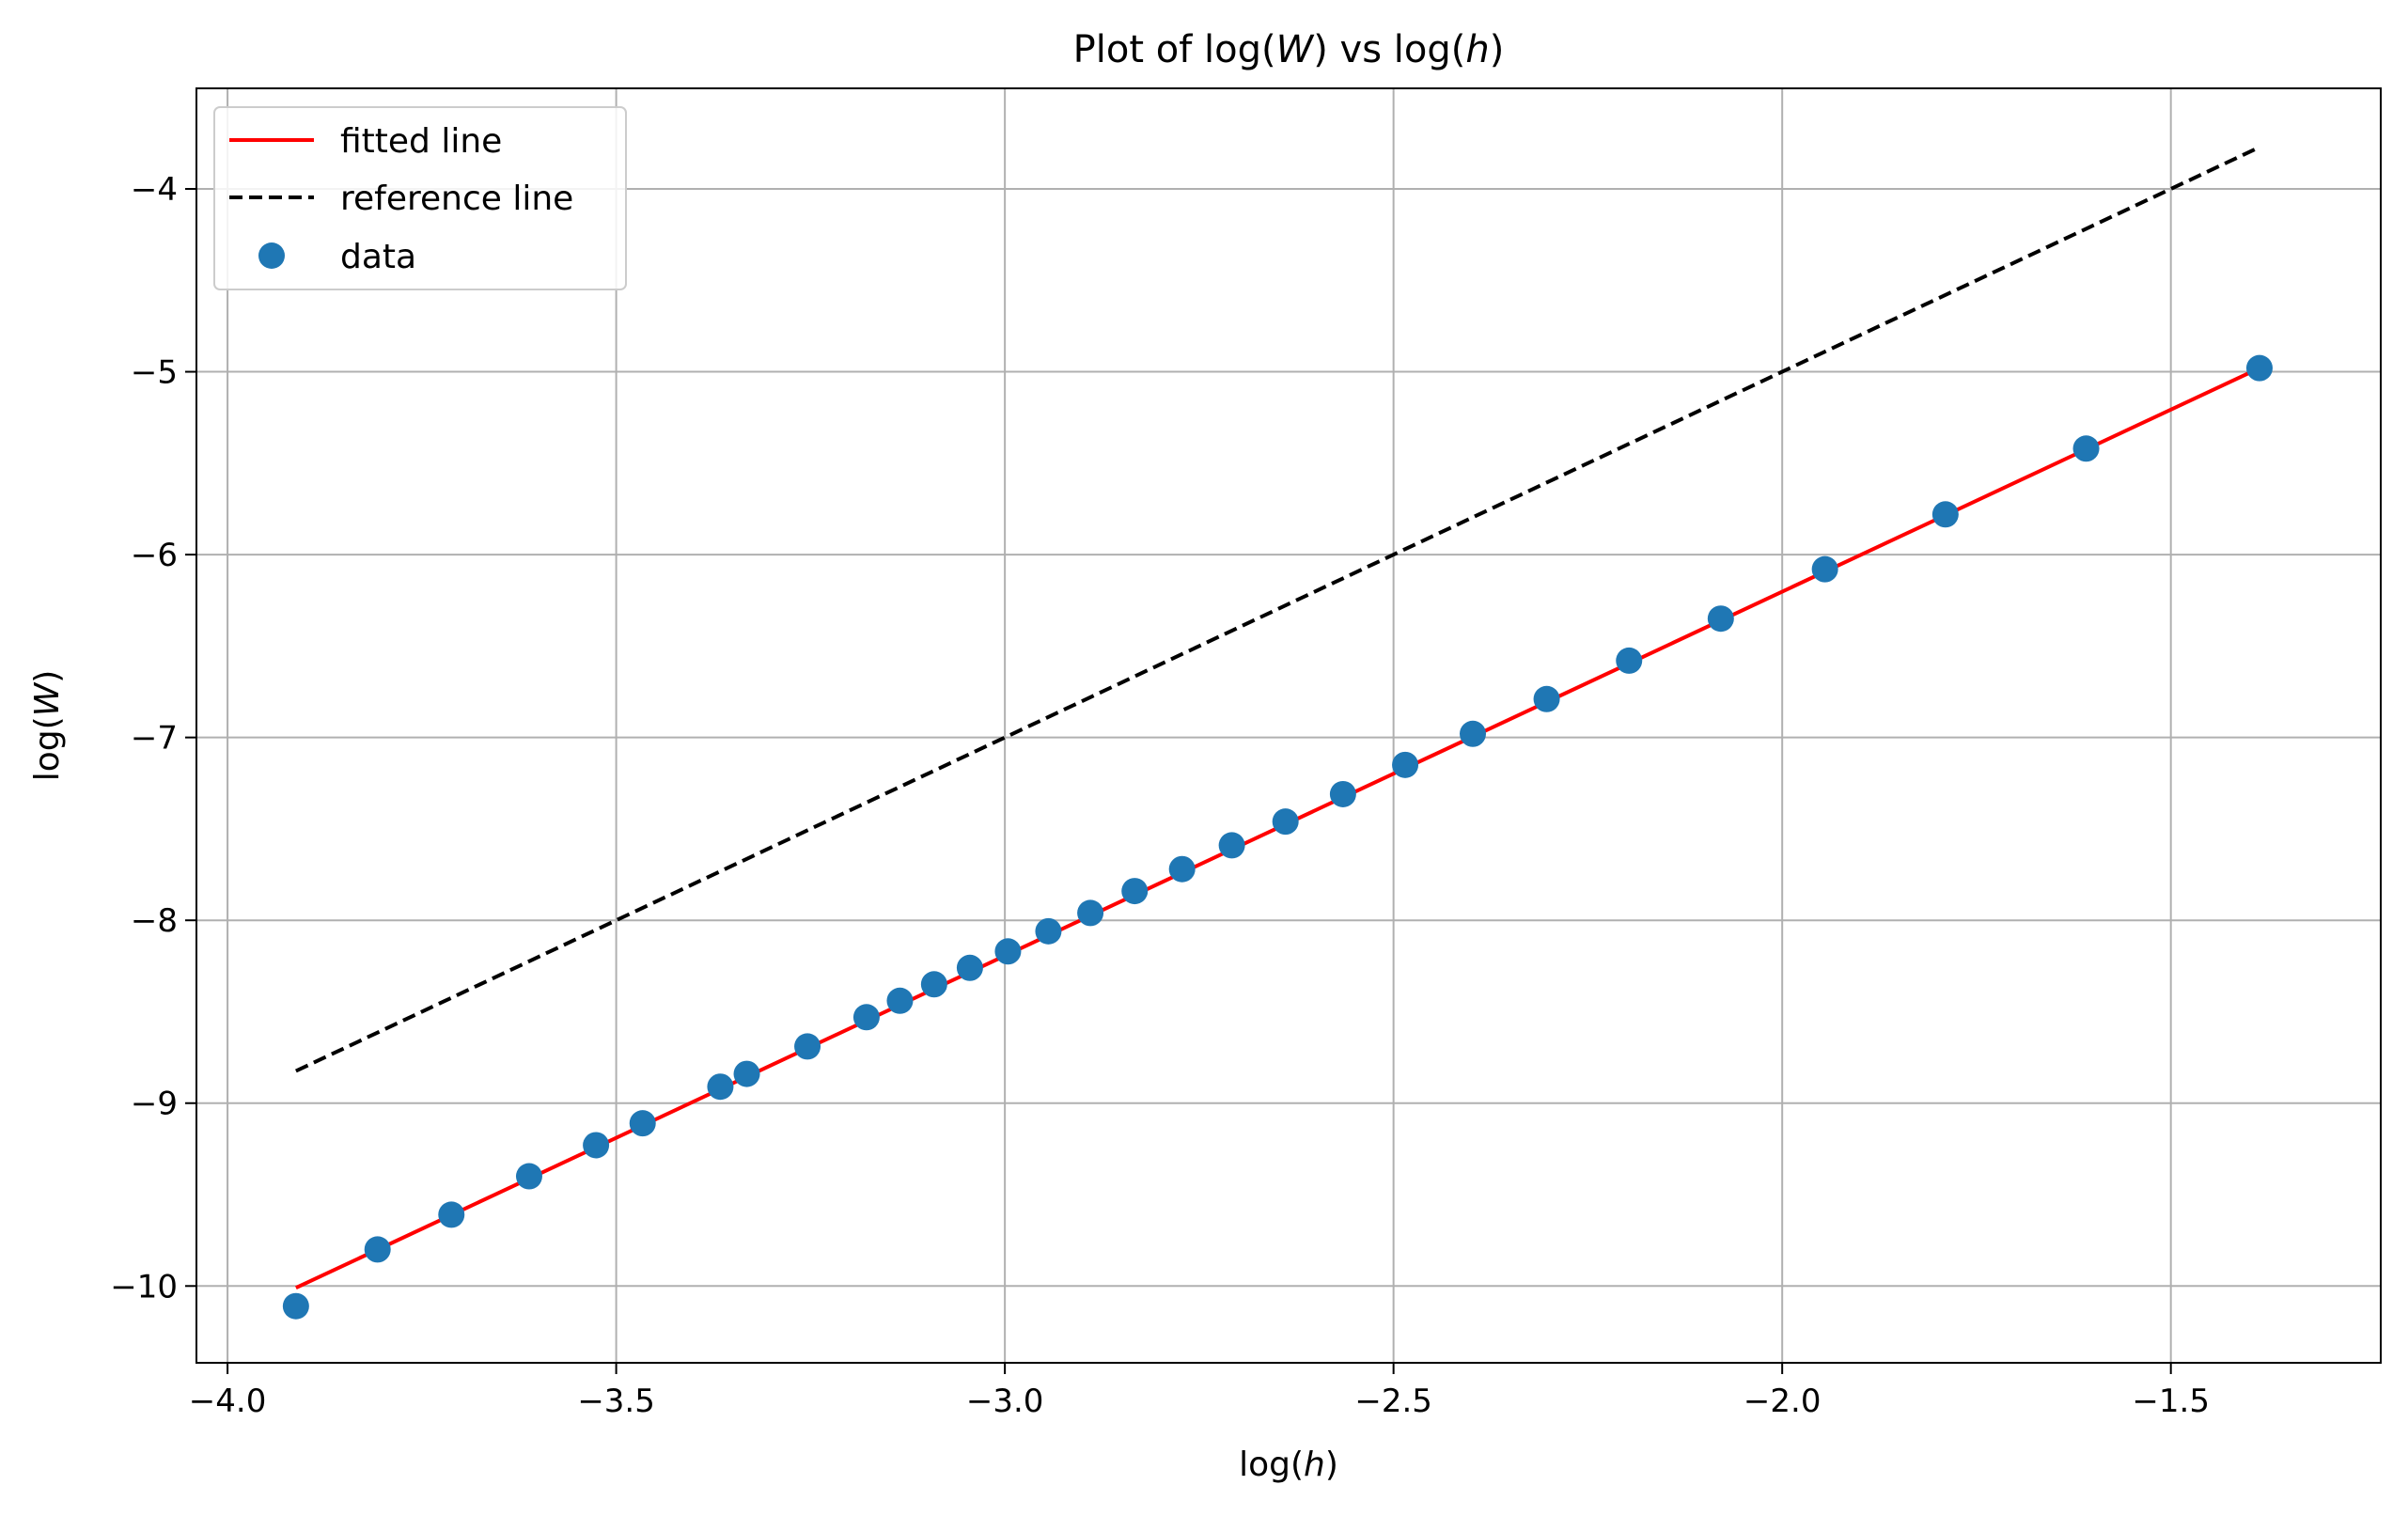 Image resolution: width=2408 pixels, height=1516 pixels. I want to click on legend-label-fitted-line: fitted line, so click(421, 142).